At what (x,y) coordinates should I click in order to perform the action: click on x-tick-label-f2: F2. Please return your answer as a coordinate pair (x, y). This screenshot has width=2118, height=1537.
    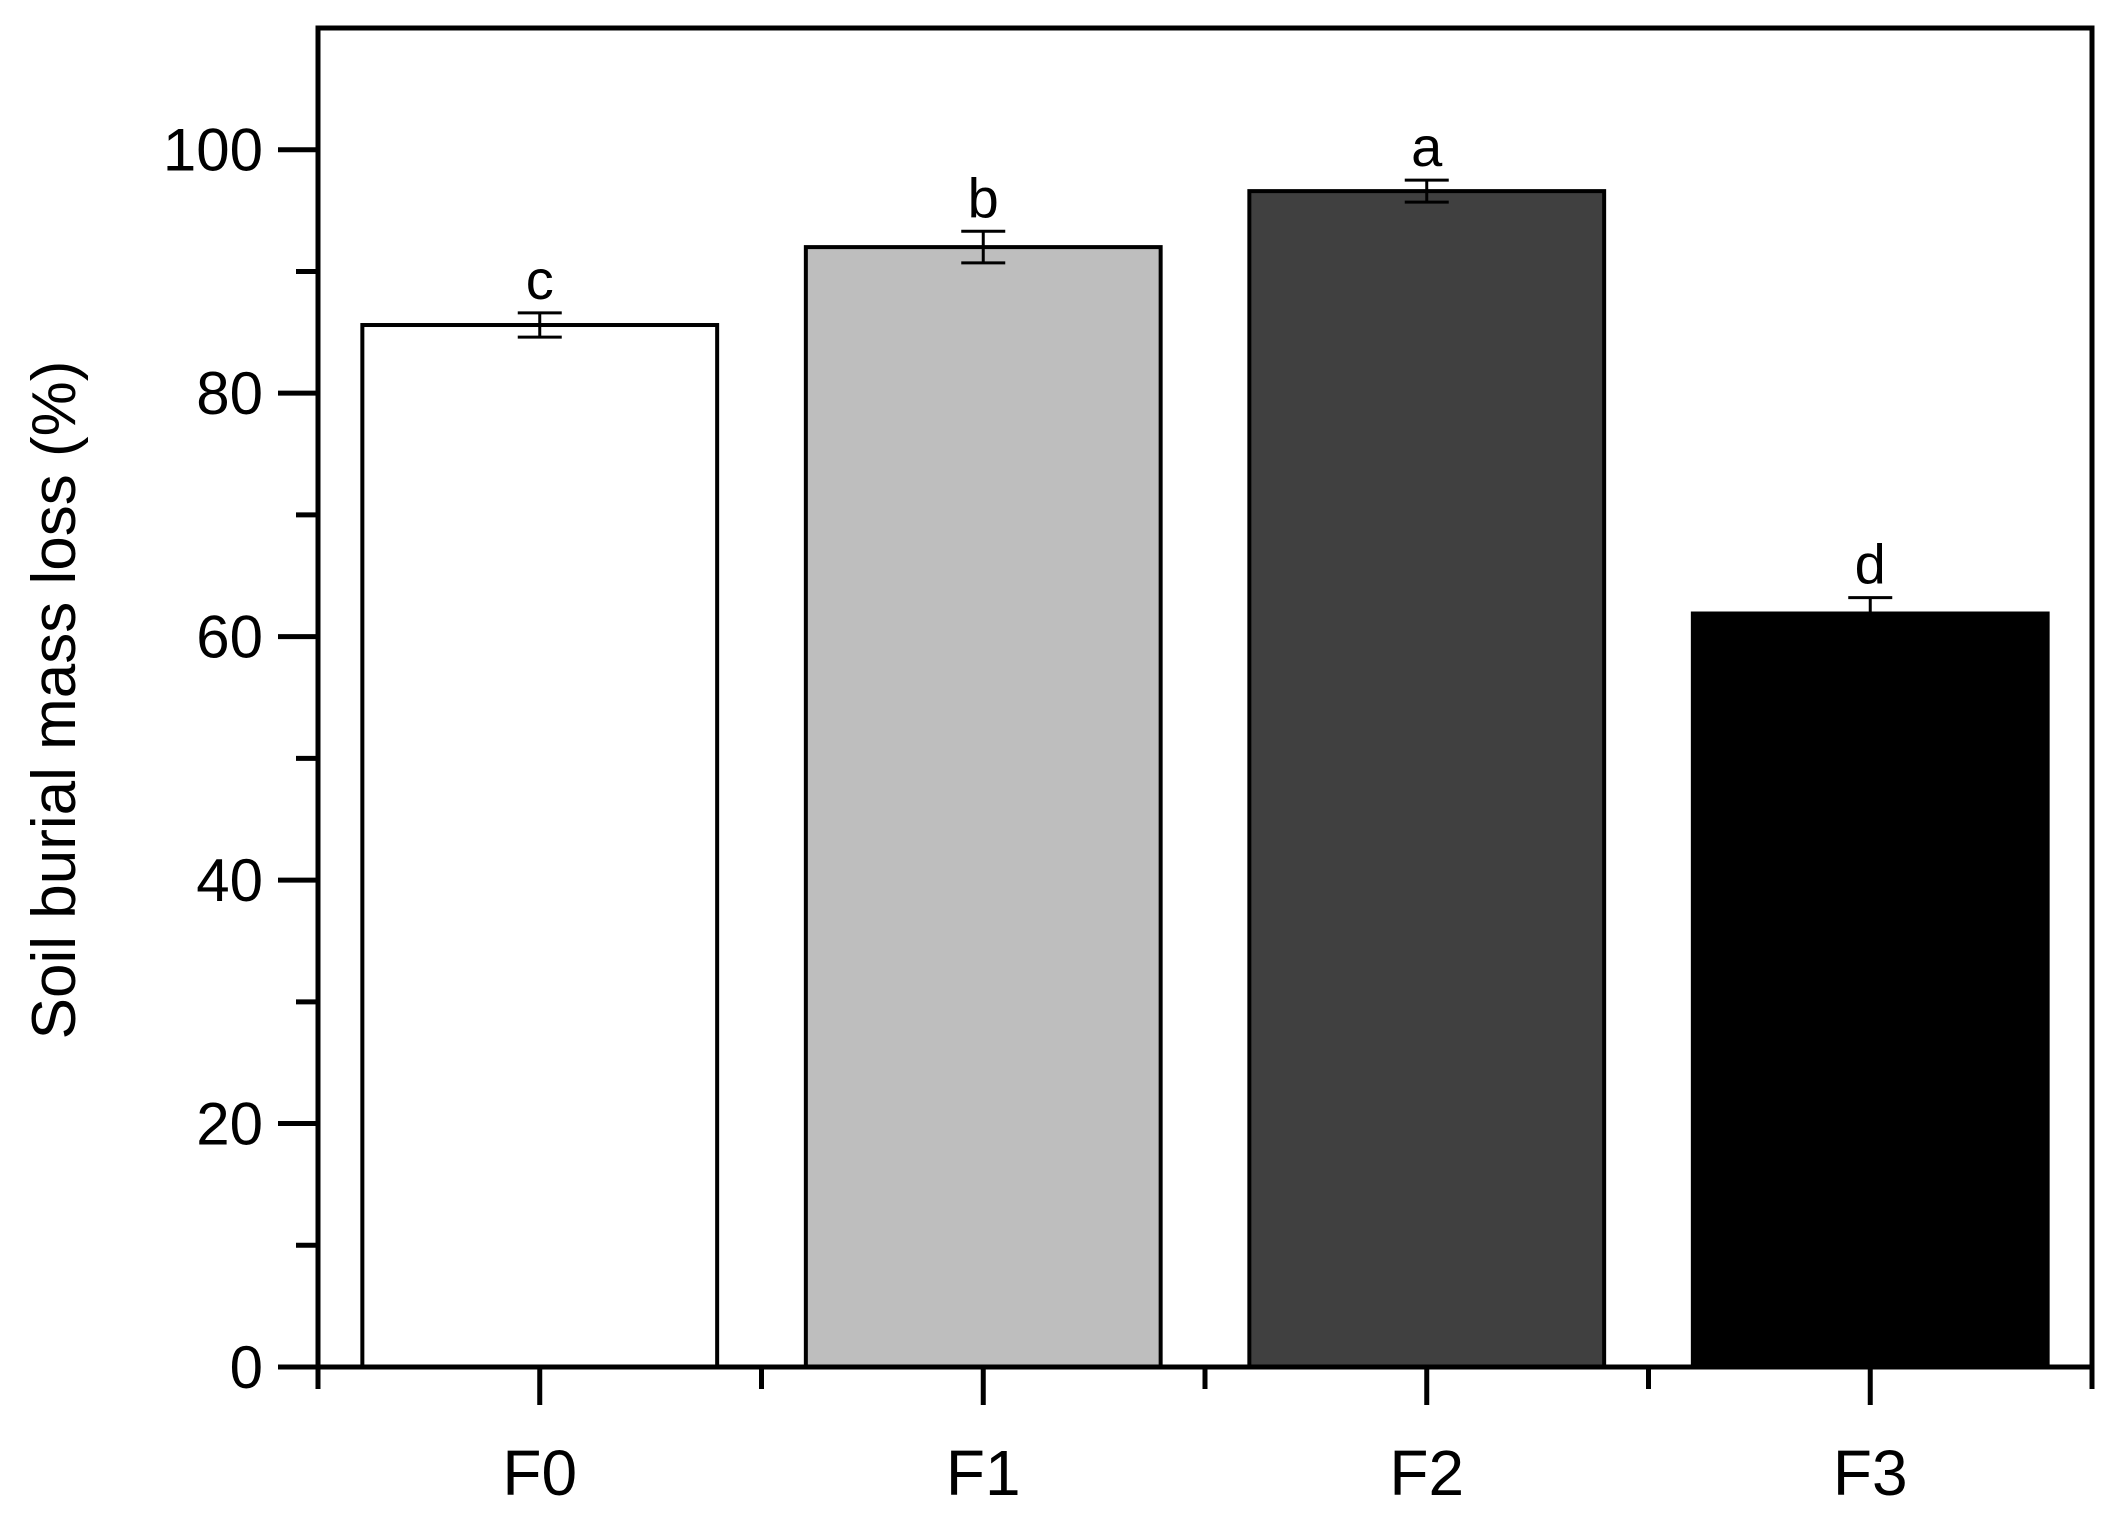
    Looking at the image, I should click on (1426, 1473).